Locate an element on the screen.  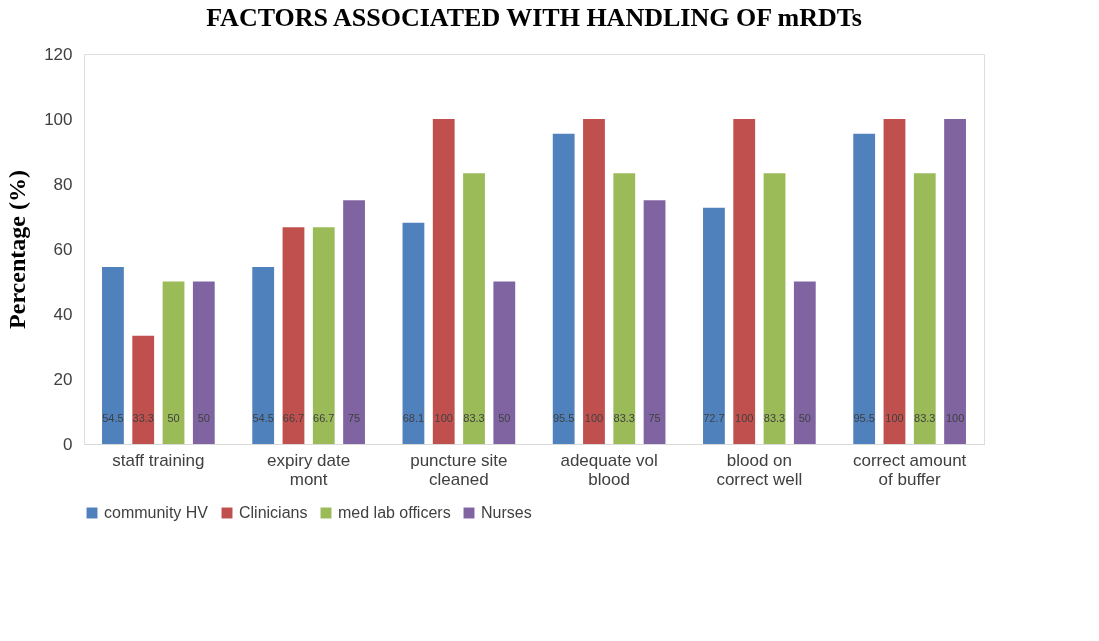
y-tick-label: 20 is located at coordinates (63, 379).